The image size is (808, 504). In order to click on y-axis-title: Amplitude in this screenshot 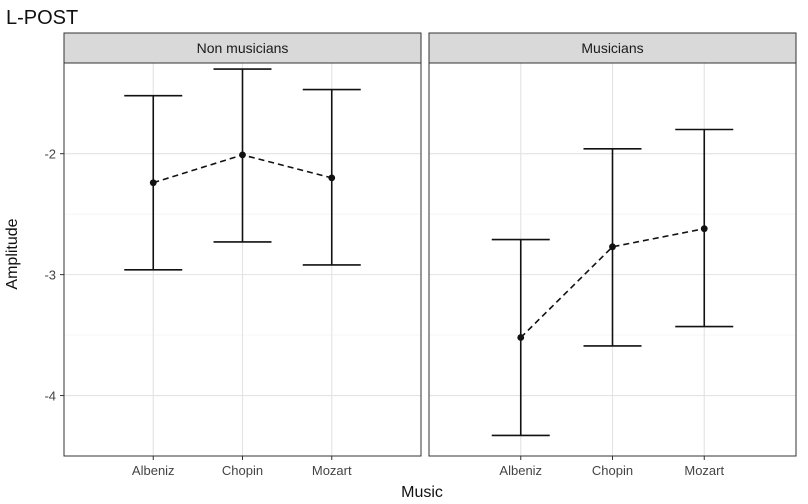, I will do `click(12, 253)`.